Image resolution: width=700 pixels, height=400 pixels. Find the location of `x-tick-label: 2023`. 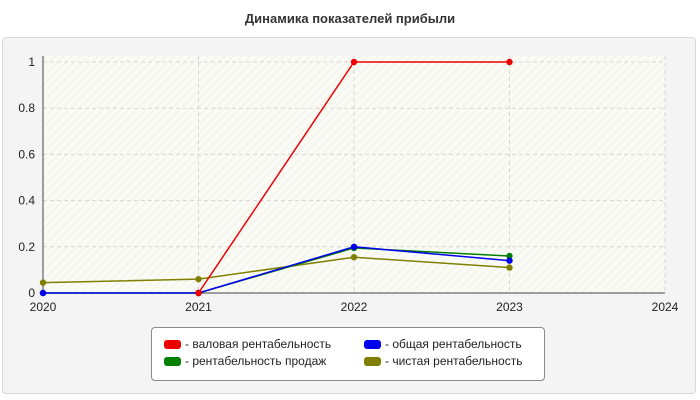

x-tick-label: 2023 is located at coordinates (509, 307).